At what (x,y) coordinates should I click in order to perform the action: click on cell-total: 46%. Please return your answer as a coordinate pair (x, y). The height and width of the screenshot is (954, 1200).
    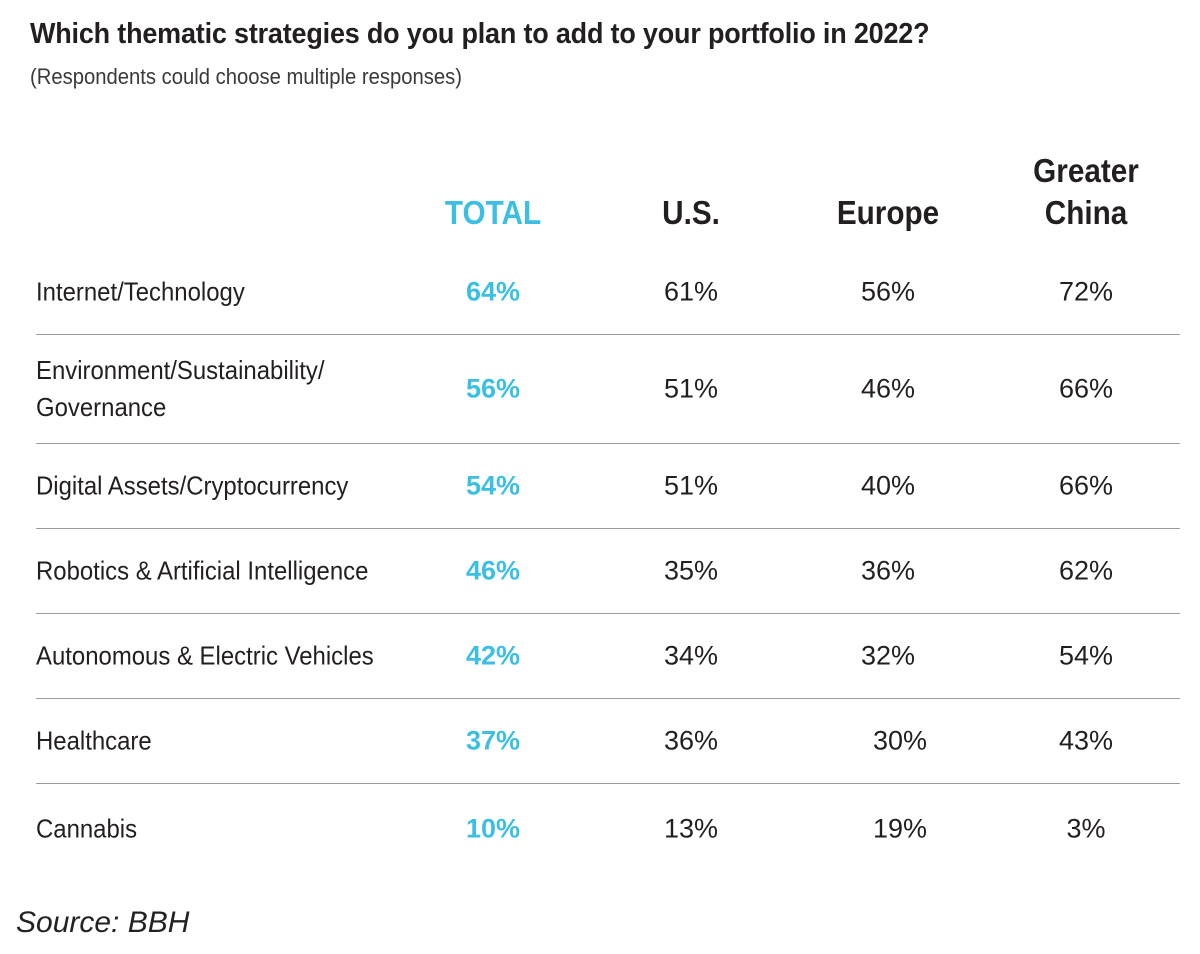
    Looking at the image, I should click on (493, 570).